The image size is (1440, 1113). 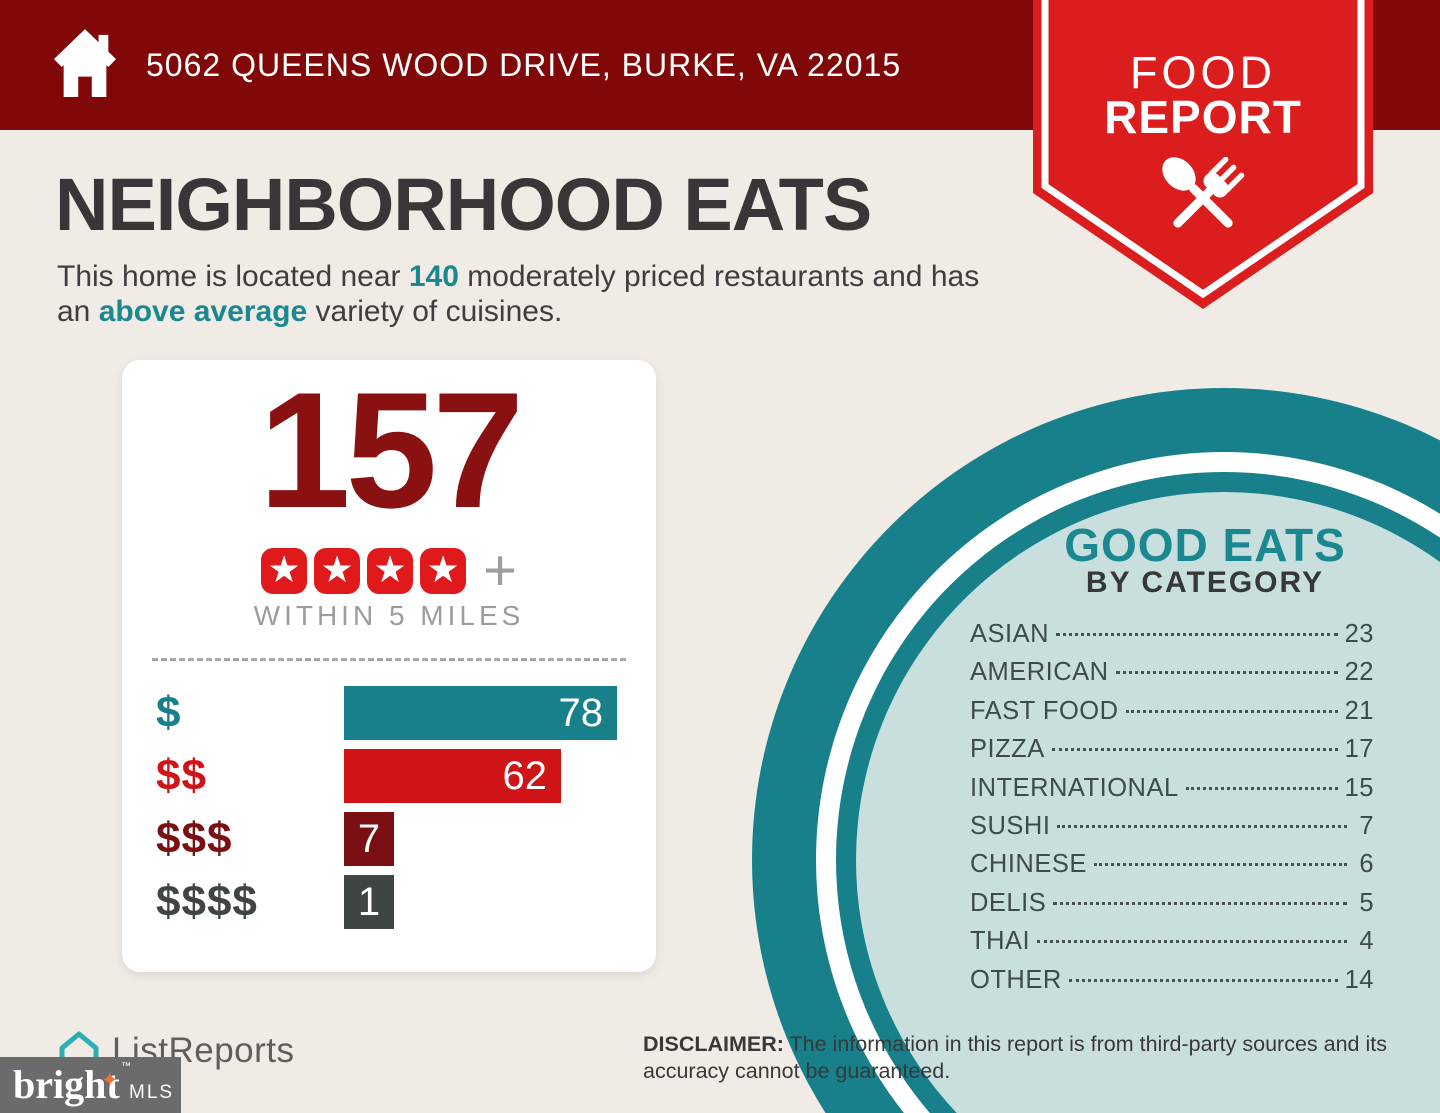 What do you see at coordinates (525, 775) in the screenshot?
I see `price-tier-value: 62` at bounding box center [525, 775].